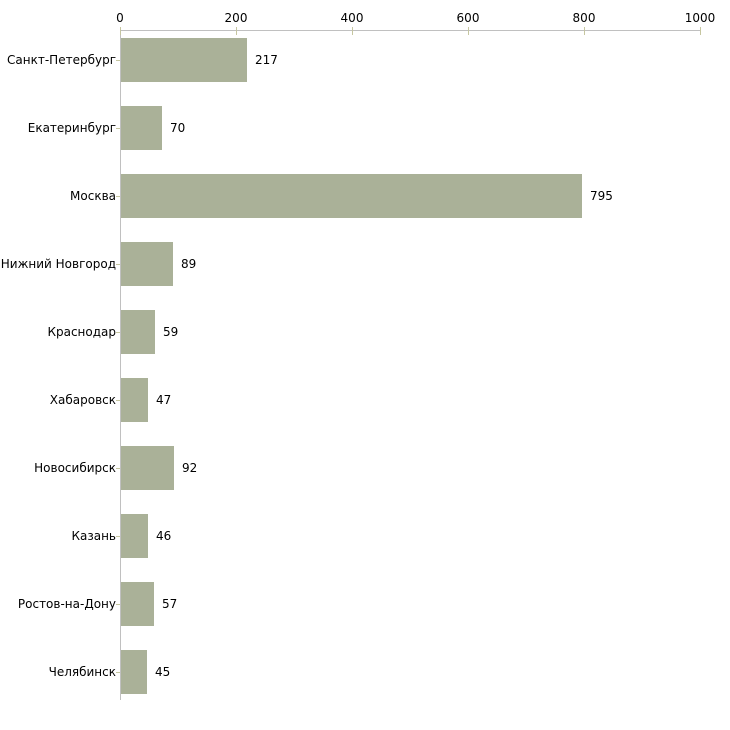  What do you see at coordinates (189, 264) in the screenshot?
I see `value-label: 89` at bounding box center [189, 264].